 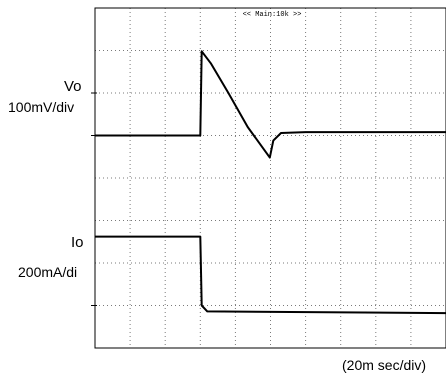 What do you see at coordinates (73, 86) in the screenshot?
I see `vo-channel-name: Vo` at bounding box center [73, 86].